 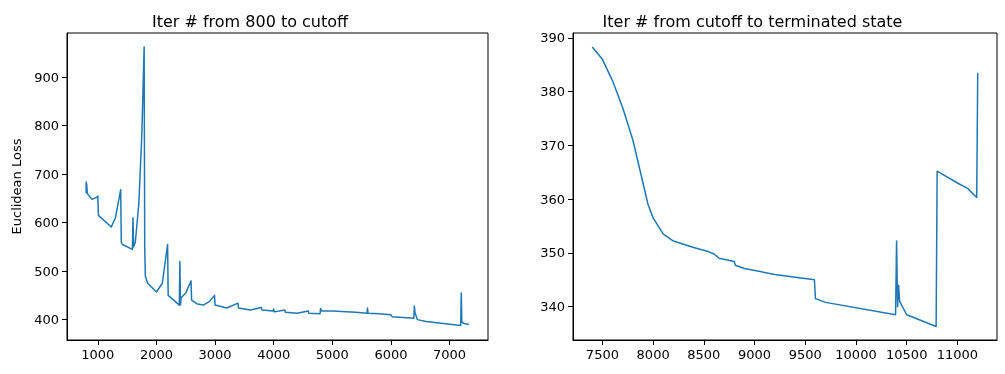 I want to click on x-tick-label: 10500, so click(x=907, y=354).